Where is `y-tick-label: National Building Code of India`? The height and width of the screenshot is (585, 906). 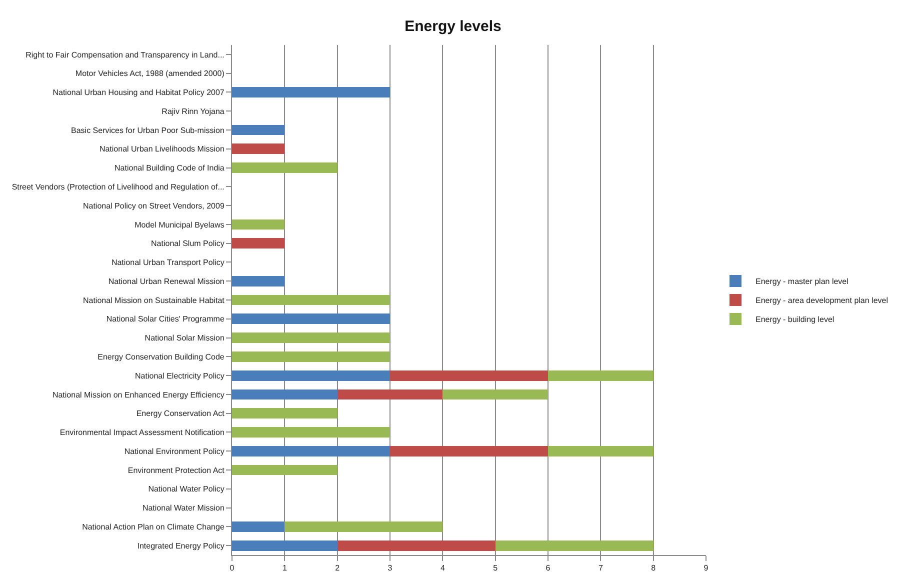 y-tick-label: National Building Code of India is located at coordinates (169, 168).